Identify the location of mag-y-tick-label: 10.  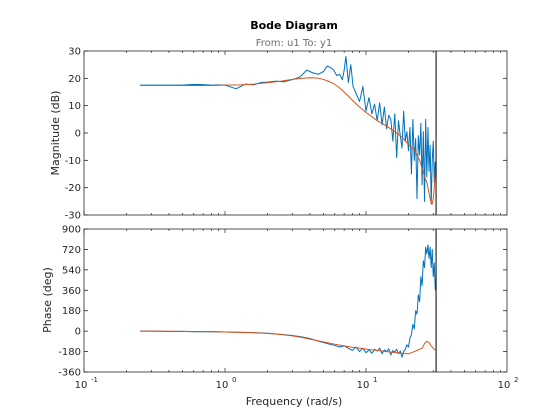
(74, 106).